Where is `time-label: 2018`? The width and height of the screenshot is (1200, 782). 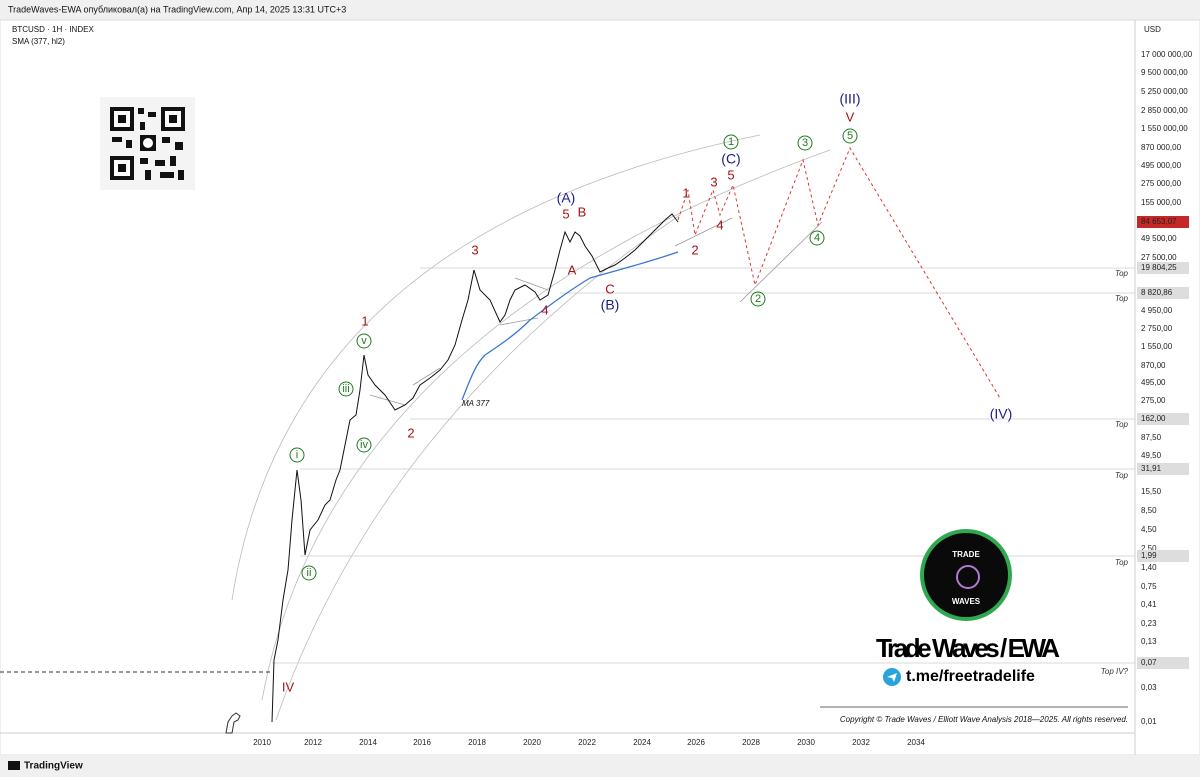
time-label: 2018 is located at coordinates (477, 742).